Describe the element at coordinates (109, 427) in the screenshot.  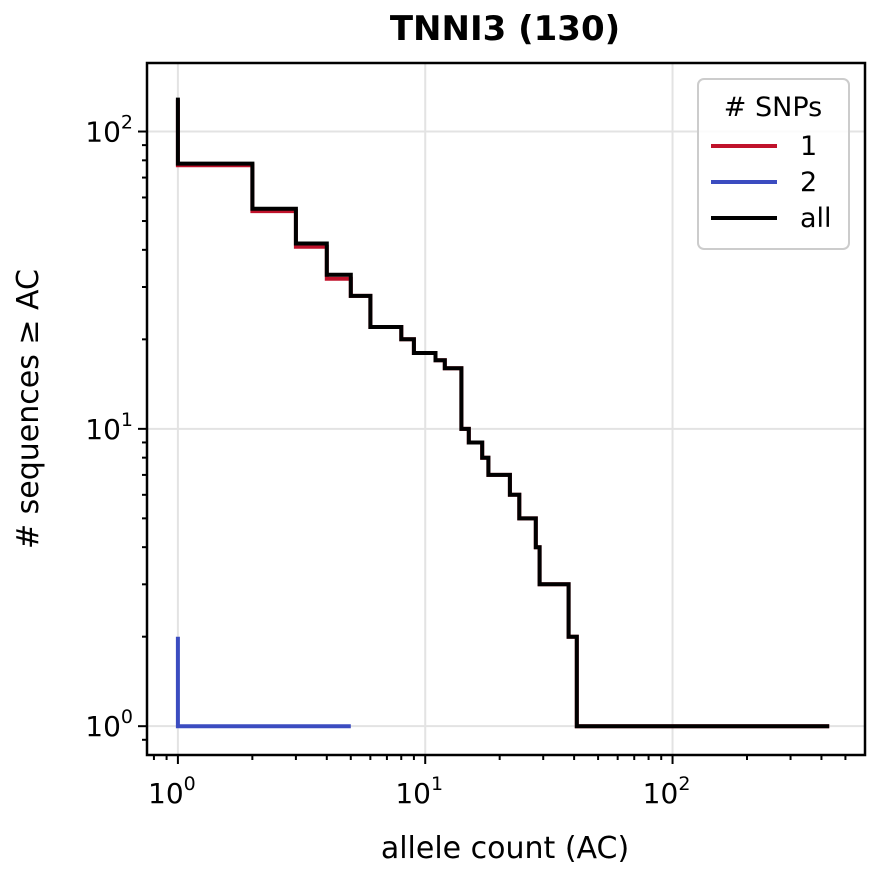
I see `y-tick-label: 10¹` at that location.